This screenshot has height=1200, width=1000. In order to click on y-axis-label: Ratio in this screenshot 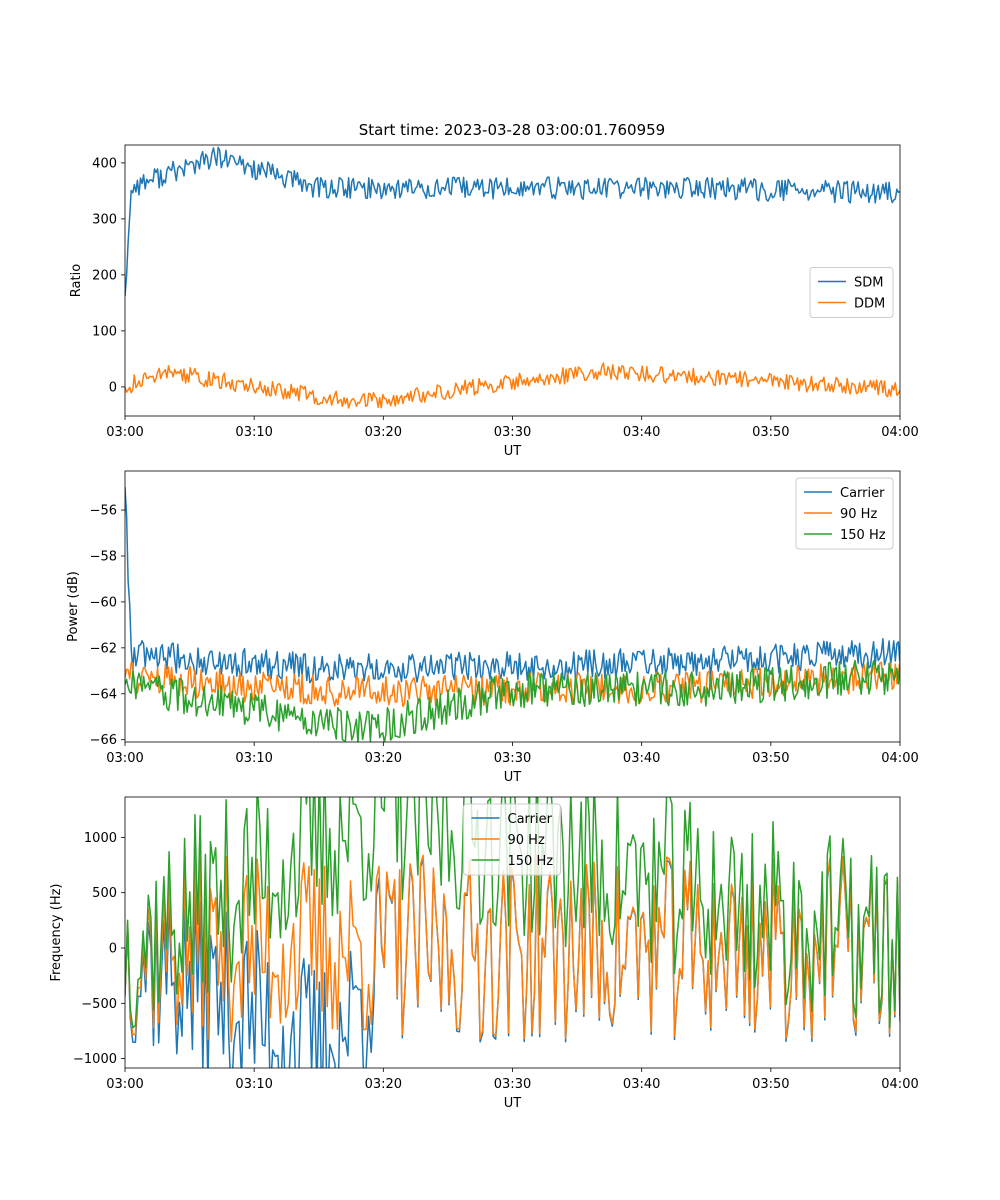, I will do `click(76, 280)`.